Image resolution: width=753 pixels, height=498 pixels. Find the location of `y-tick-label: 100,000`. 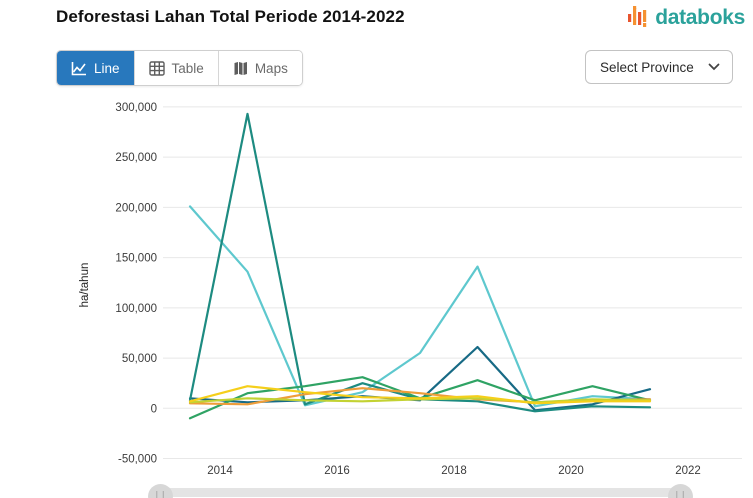

y-tick-label: 100,000 is located at coordinates (136, 309).